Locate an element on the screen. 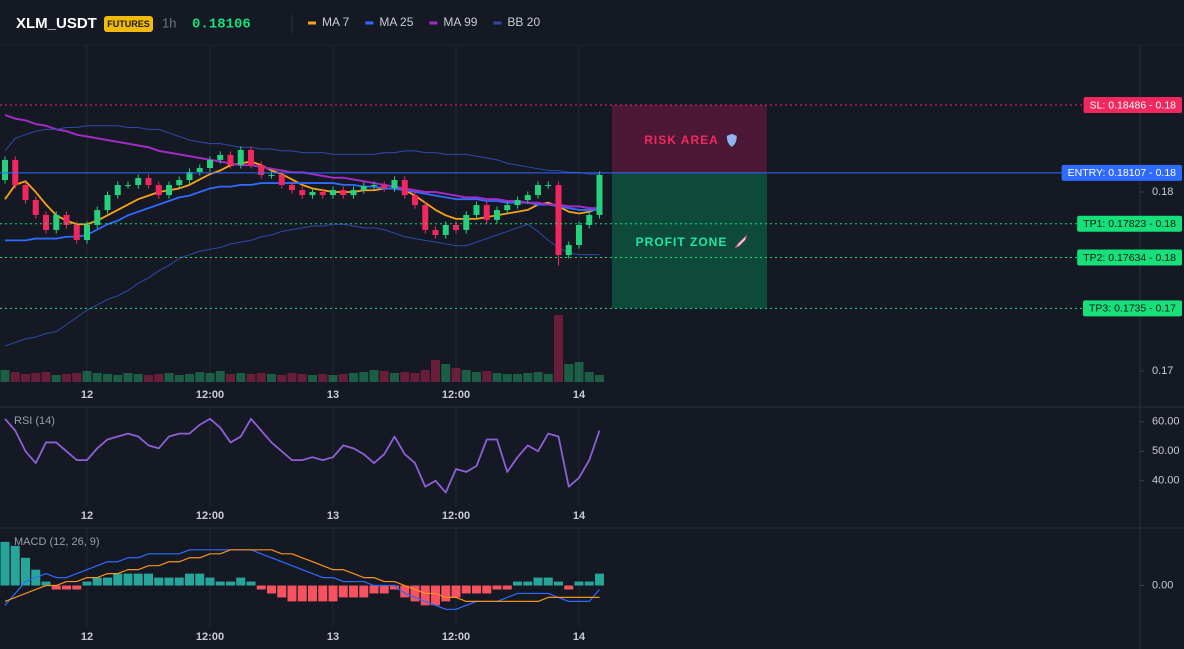 Image resolution: width=1184 pixels, height=649 pixels. zone-label: RISK AREA is located at coordinates (681, 140).